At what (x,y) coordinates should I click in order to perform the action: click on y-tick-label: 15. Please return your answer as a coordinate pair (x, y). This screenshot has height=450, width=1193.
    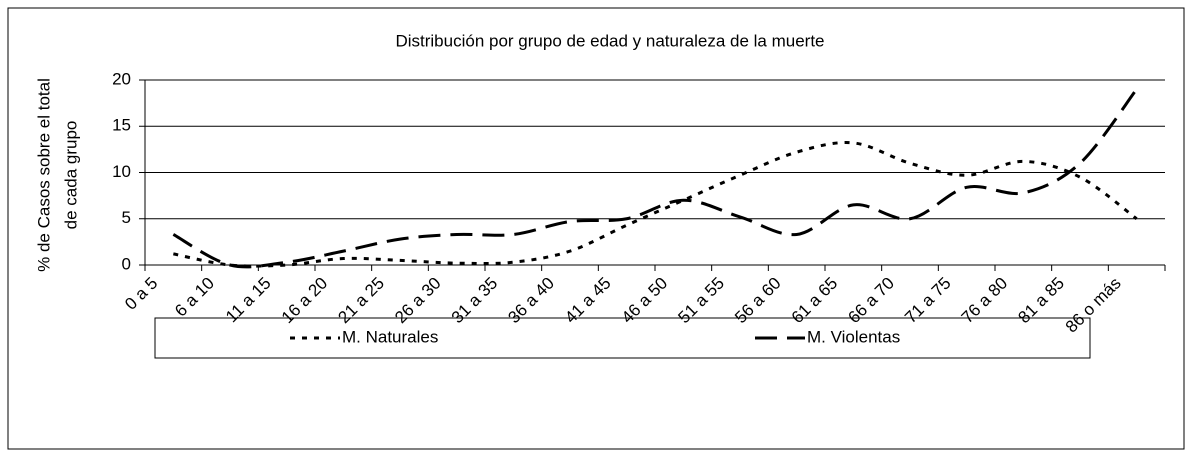
    Looking at the image, I should click on (121, 125).